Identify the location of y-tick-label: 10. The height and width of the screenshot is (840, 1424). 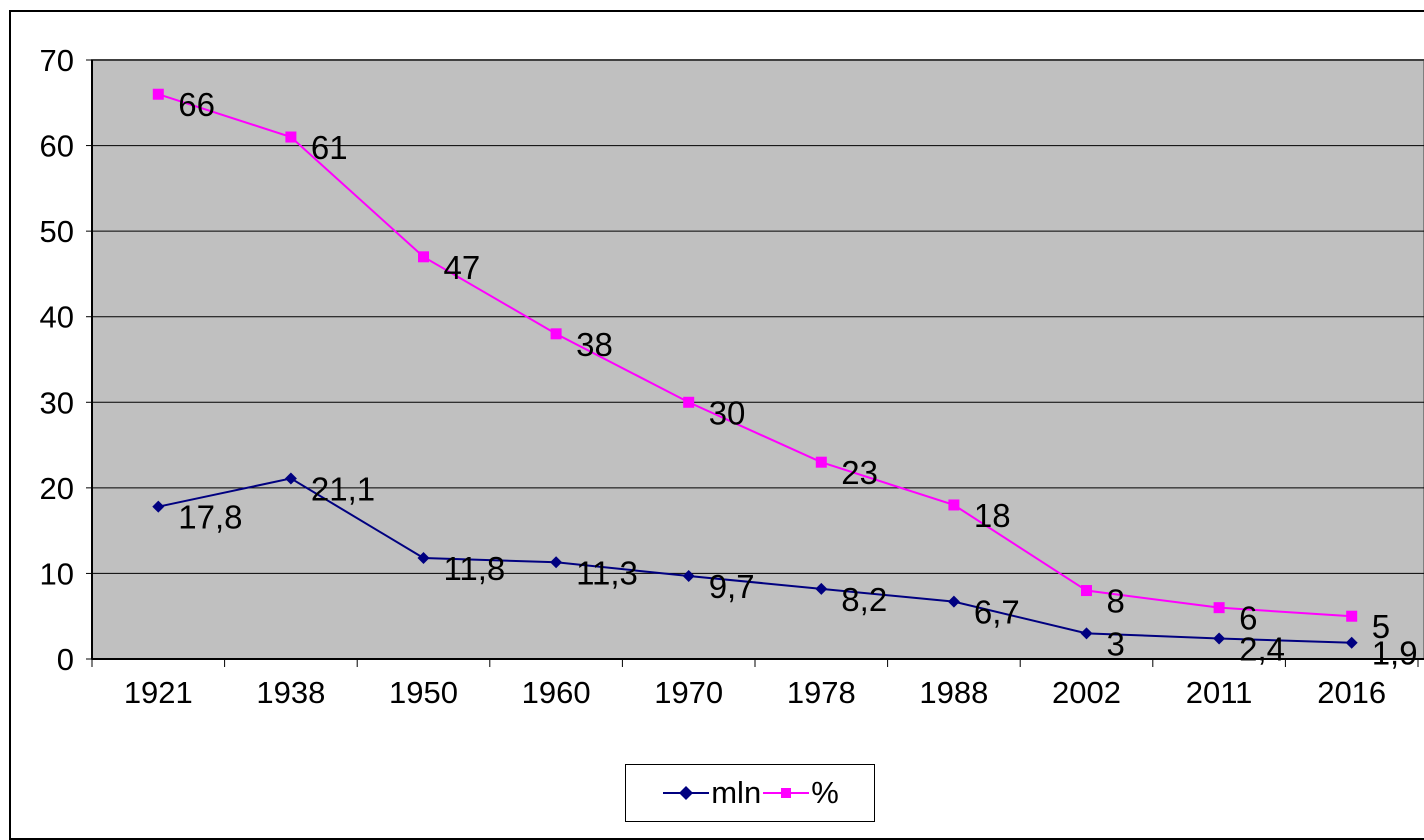
(57, 573).